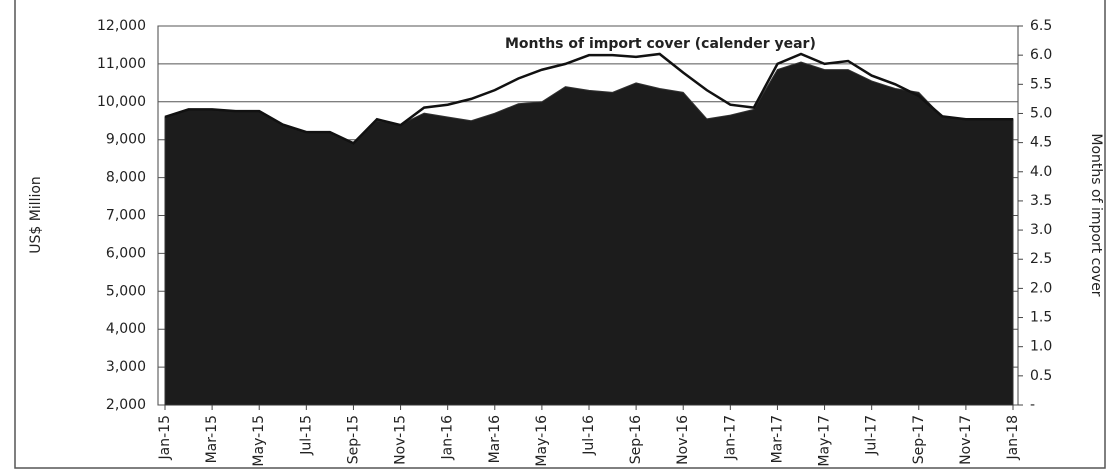 This screenshot has height=473, width=1106. Describe the element at coordinates (1041, 84) in the screenshot. I see `y2-tick-label: 5.5` at that location.